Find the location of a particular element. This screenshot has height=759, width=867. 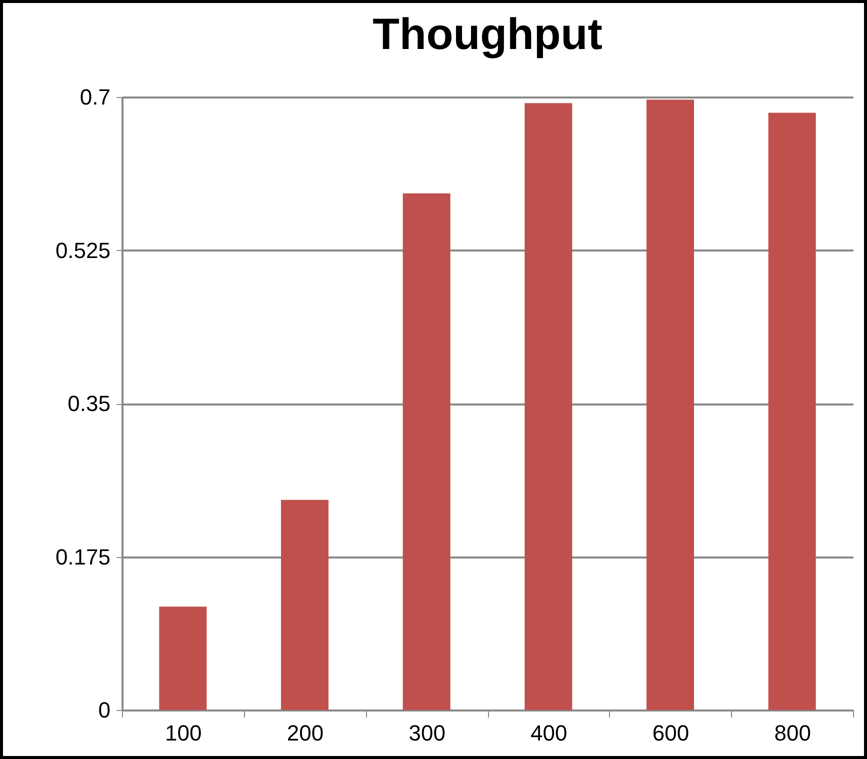

x-tick-label: 100 is located at coordinates (183, 733).